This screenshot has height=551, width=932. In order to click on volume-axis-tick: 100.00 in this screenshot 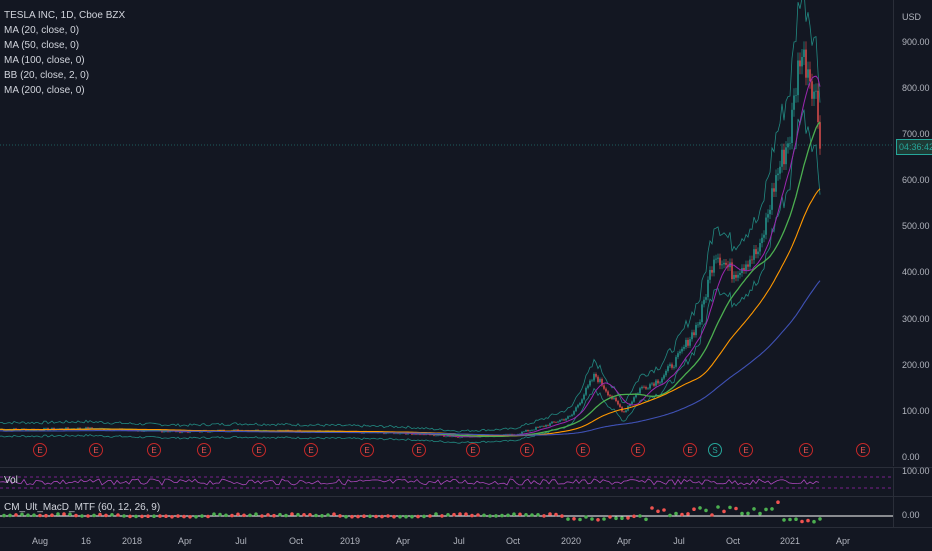, I will do `click(916, 471)`.